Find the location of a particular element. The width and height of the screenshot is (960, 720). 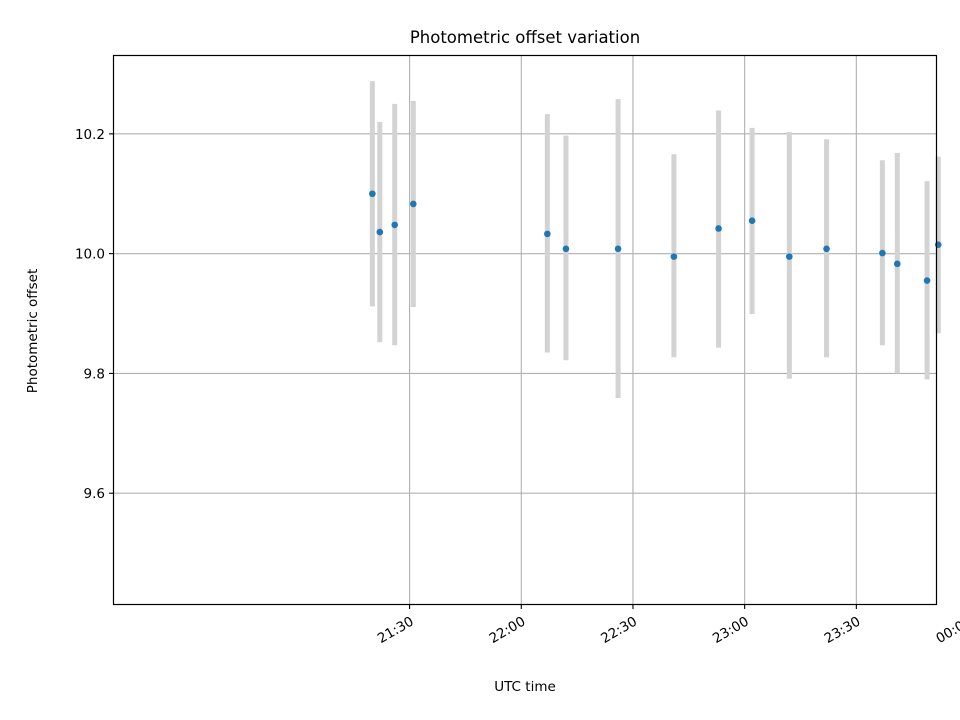

chart-title: Photometric offset variation is located at coordinates (525, 37).